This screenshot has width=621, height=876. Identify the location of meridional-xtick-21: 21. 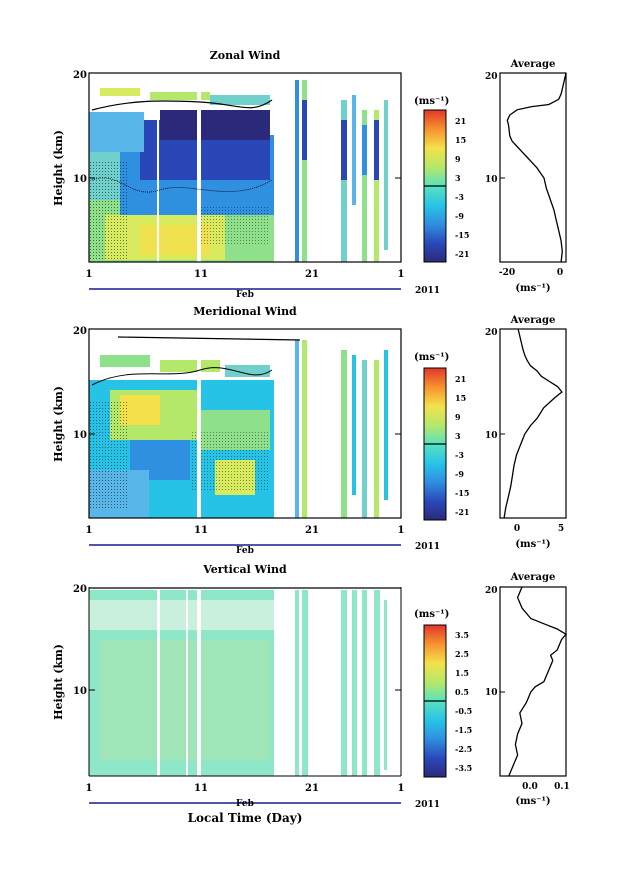
(312, 530).